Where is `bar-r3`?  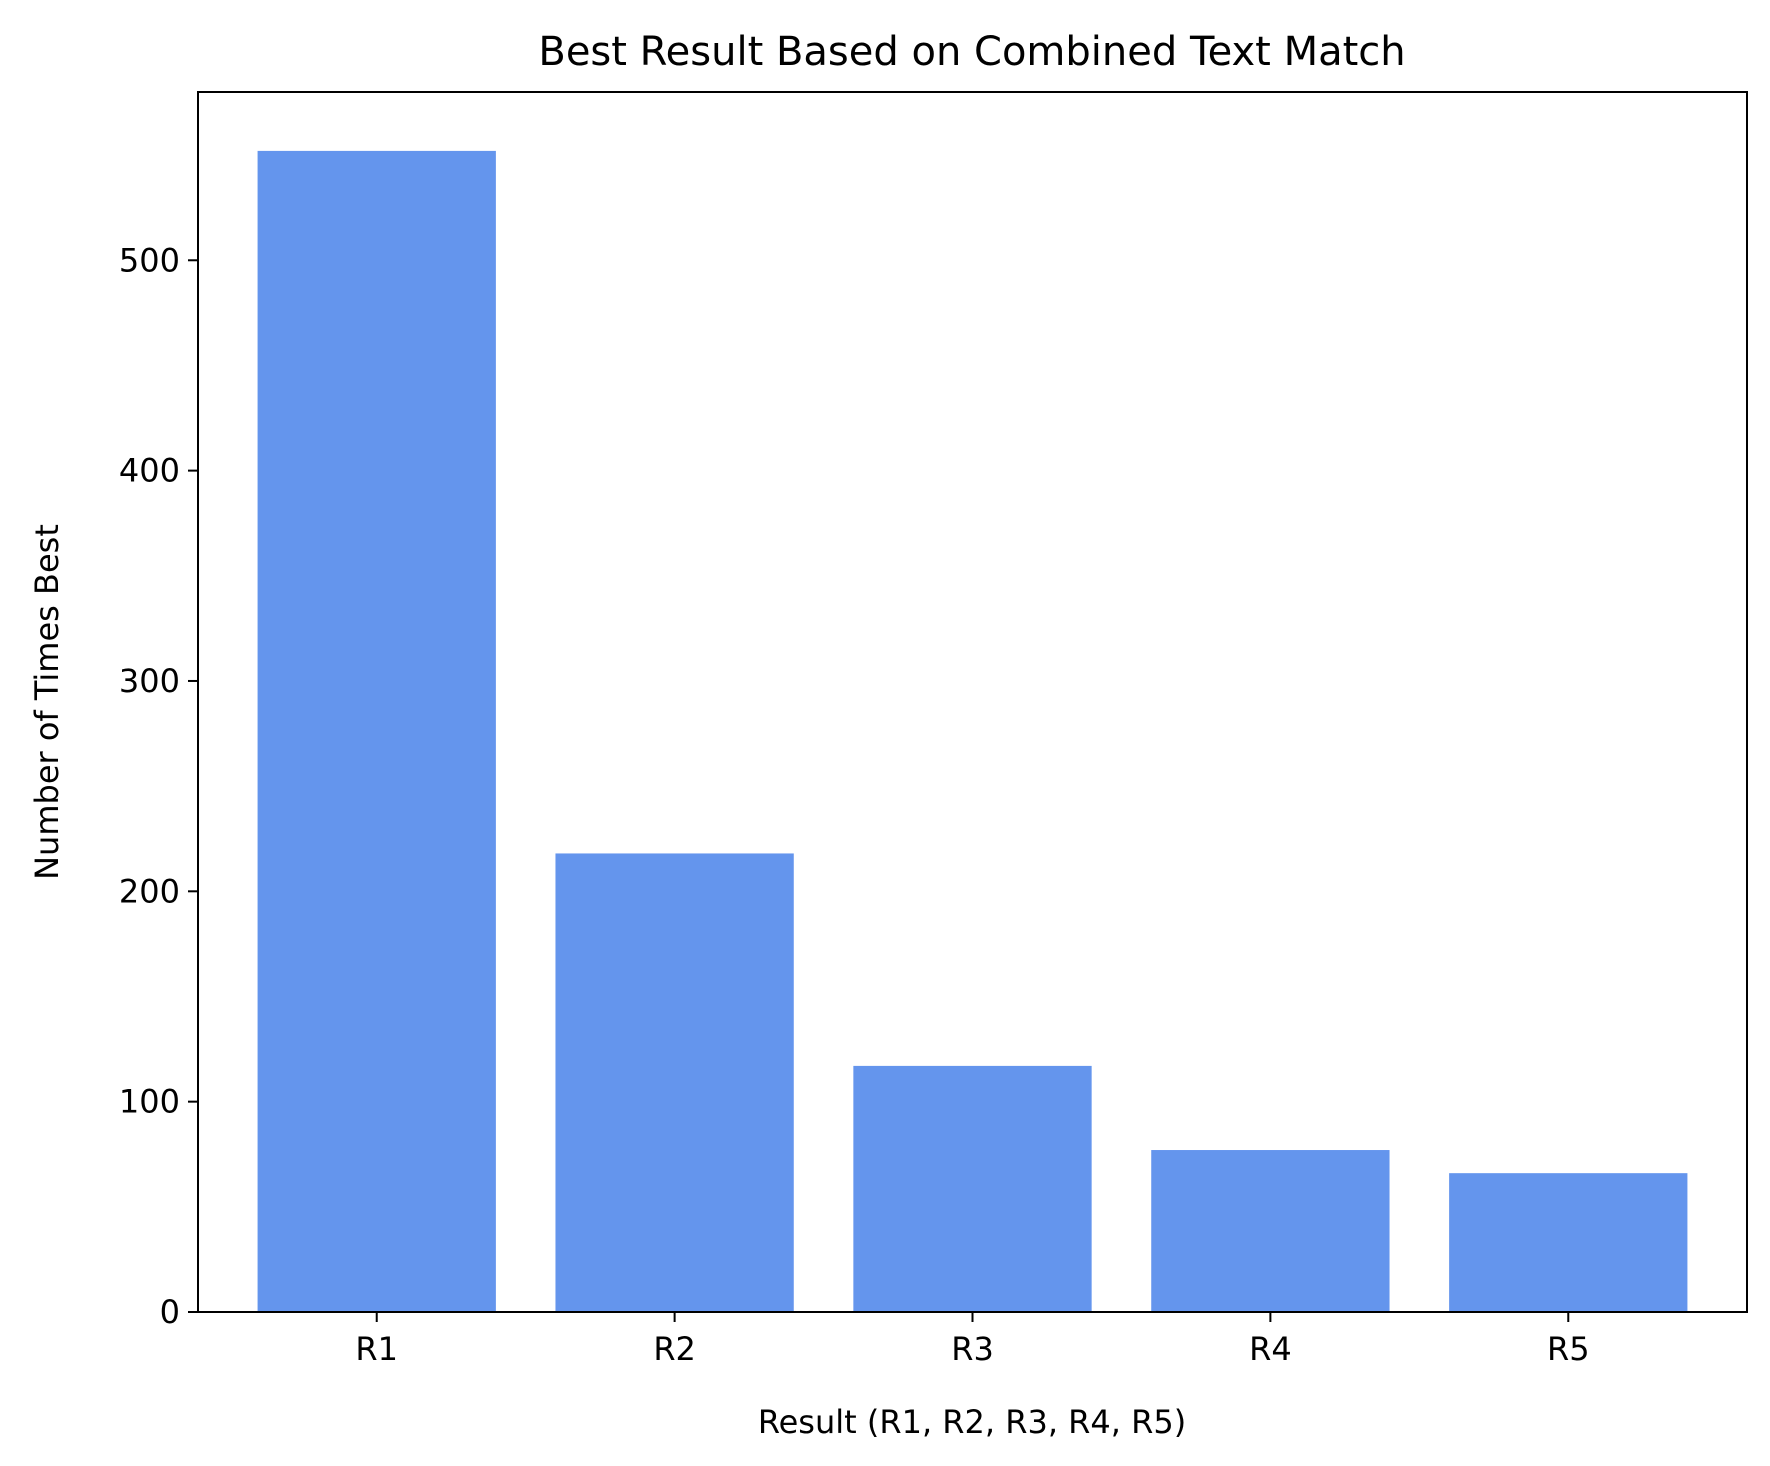
bar-r3 is located at coordinates (972, 1188).